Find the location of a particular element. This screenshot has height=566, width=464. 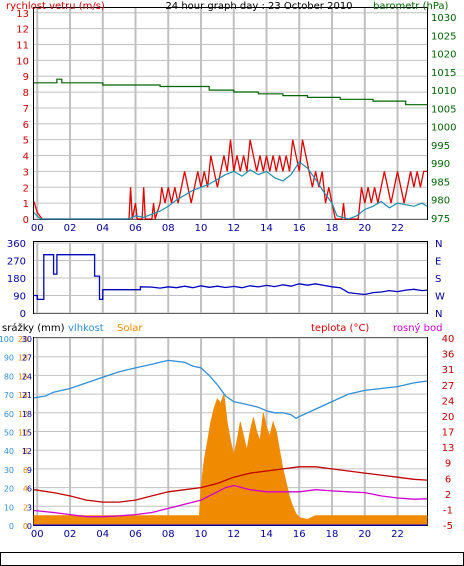

humidity-tick-label: 100 is located at coordinates (7, 339).